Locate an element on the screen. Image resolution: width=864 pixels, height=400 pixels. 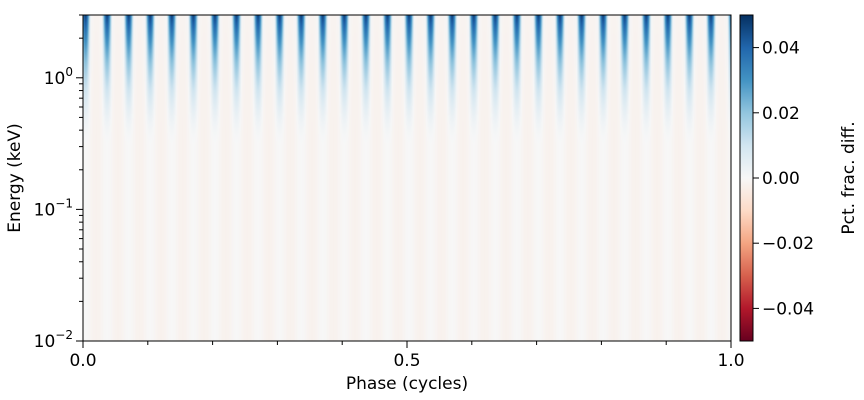
colorbar-tick-label: 0.02 is located at coordinates (781, 114).